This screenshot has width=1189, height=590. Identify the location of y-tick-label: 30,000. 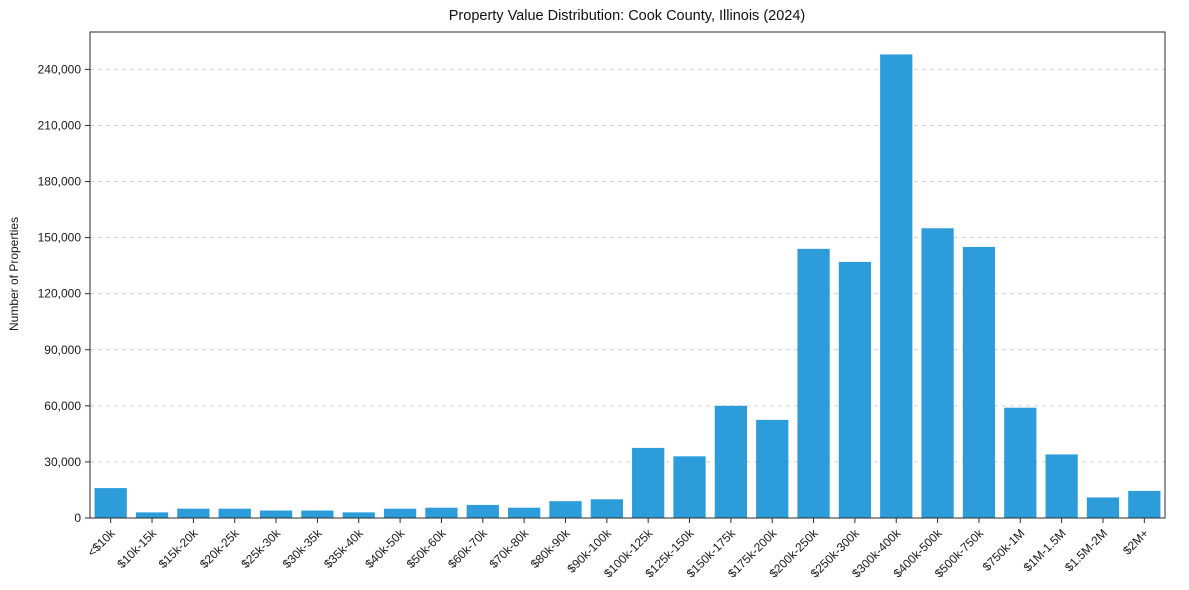
(62, 462).